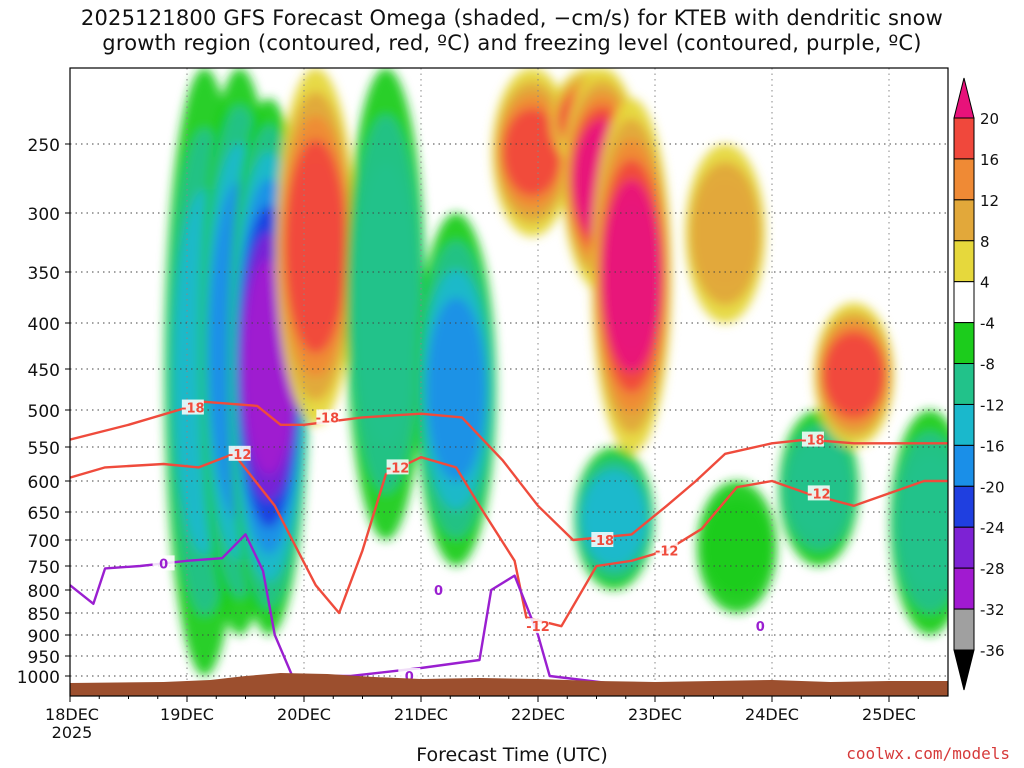 Image resolution: width=1024 pixels, height=768 pixels. I want to click on x-year-label: 2025, so click(72, 732).